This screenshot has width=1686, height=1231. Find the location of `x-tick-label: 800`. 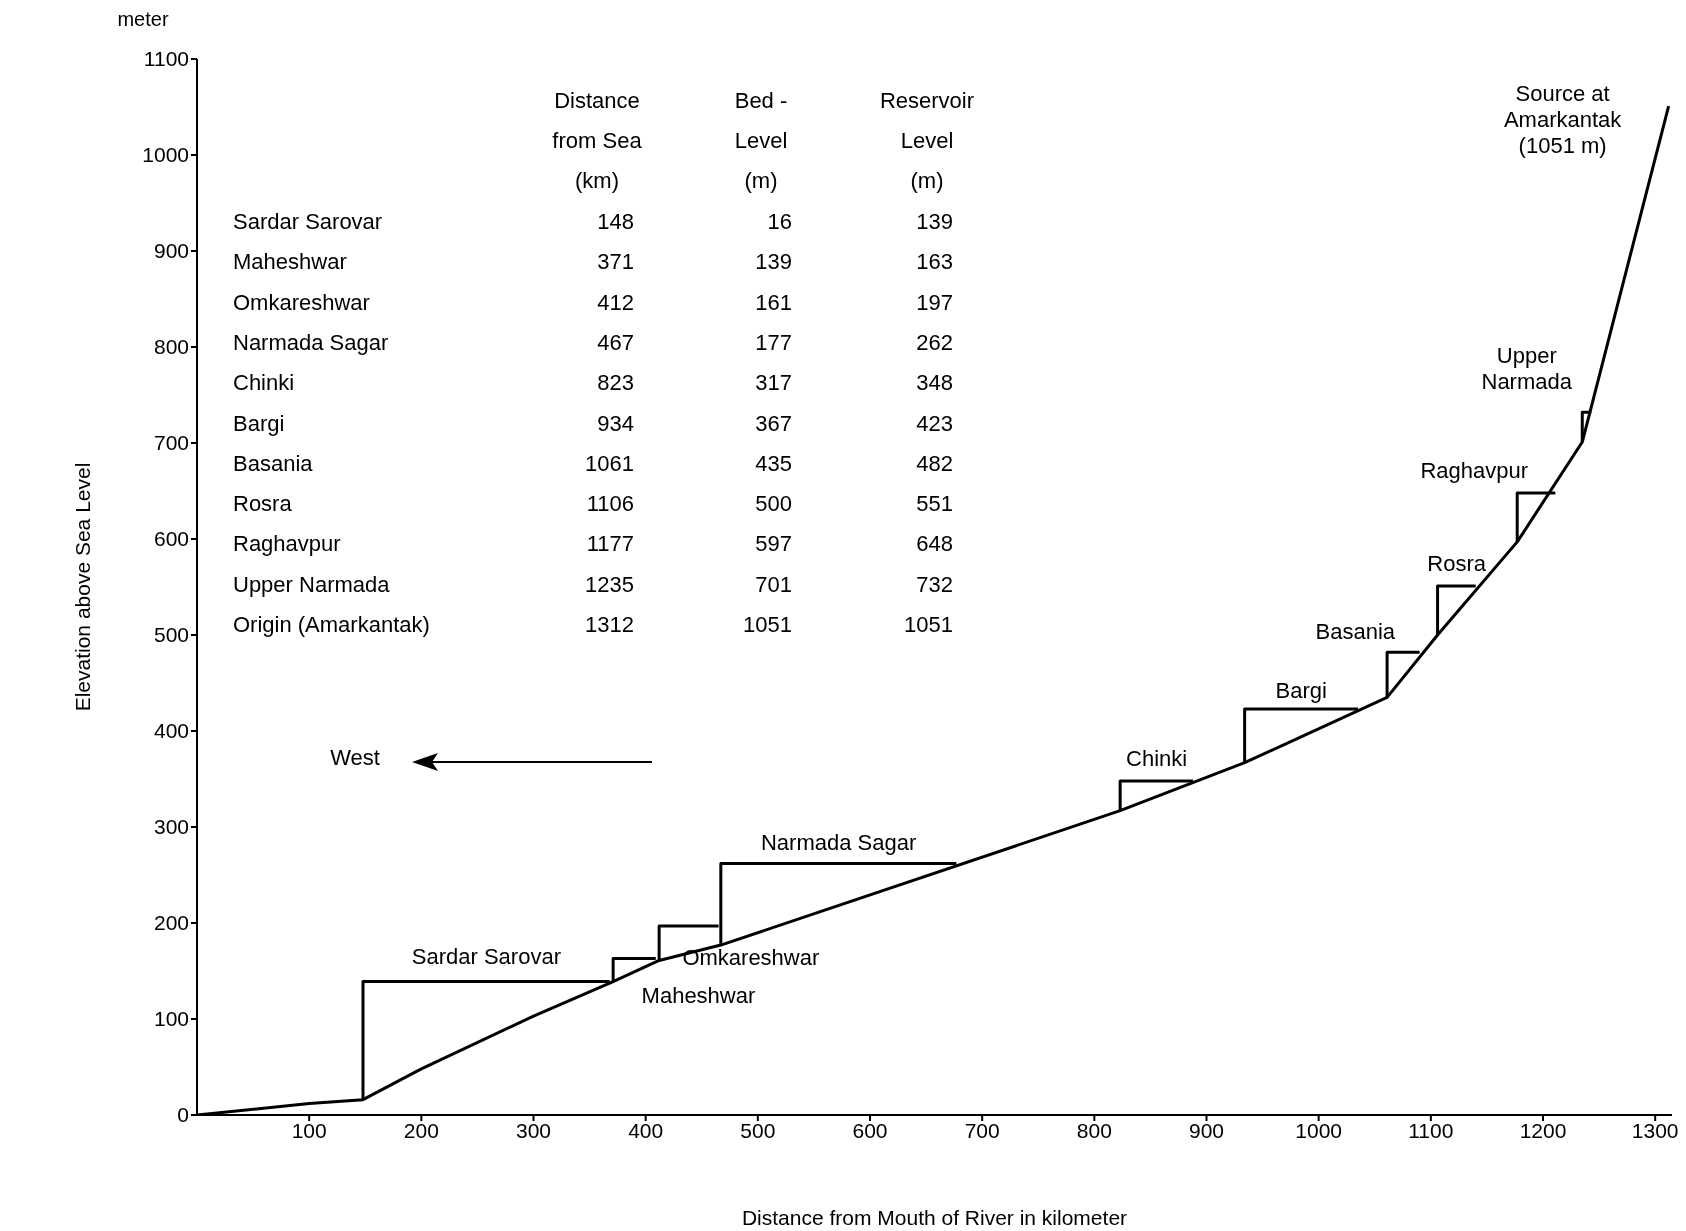

x-tick-label: 800 is located at coordinates (1094, 1130).